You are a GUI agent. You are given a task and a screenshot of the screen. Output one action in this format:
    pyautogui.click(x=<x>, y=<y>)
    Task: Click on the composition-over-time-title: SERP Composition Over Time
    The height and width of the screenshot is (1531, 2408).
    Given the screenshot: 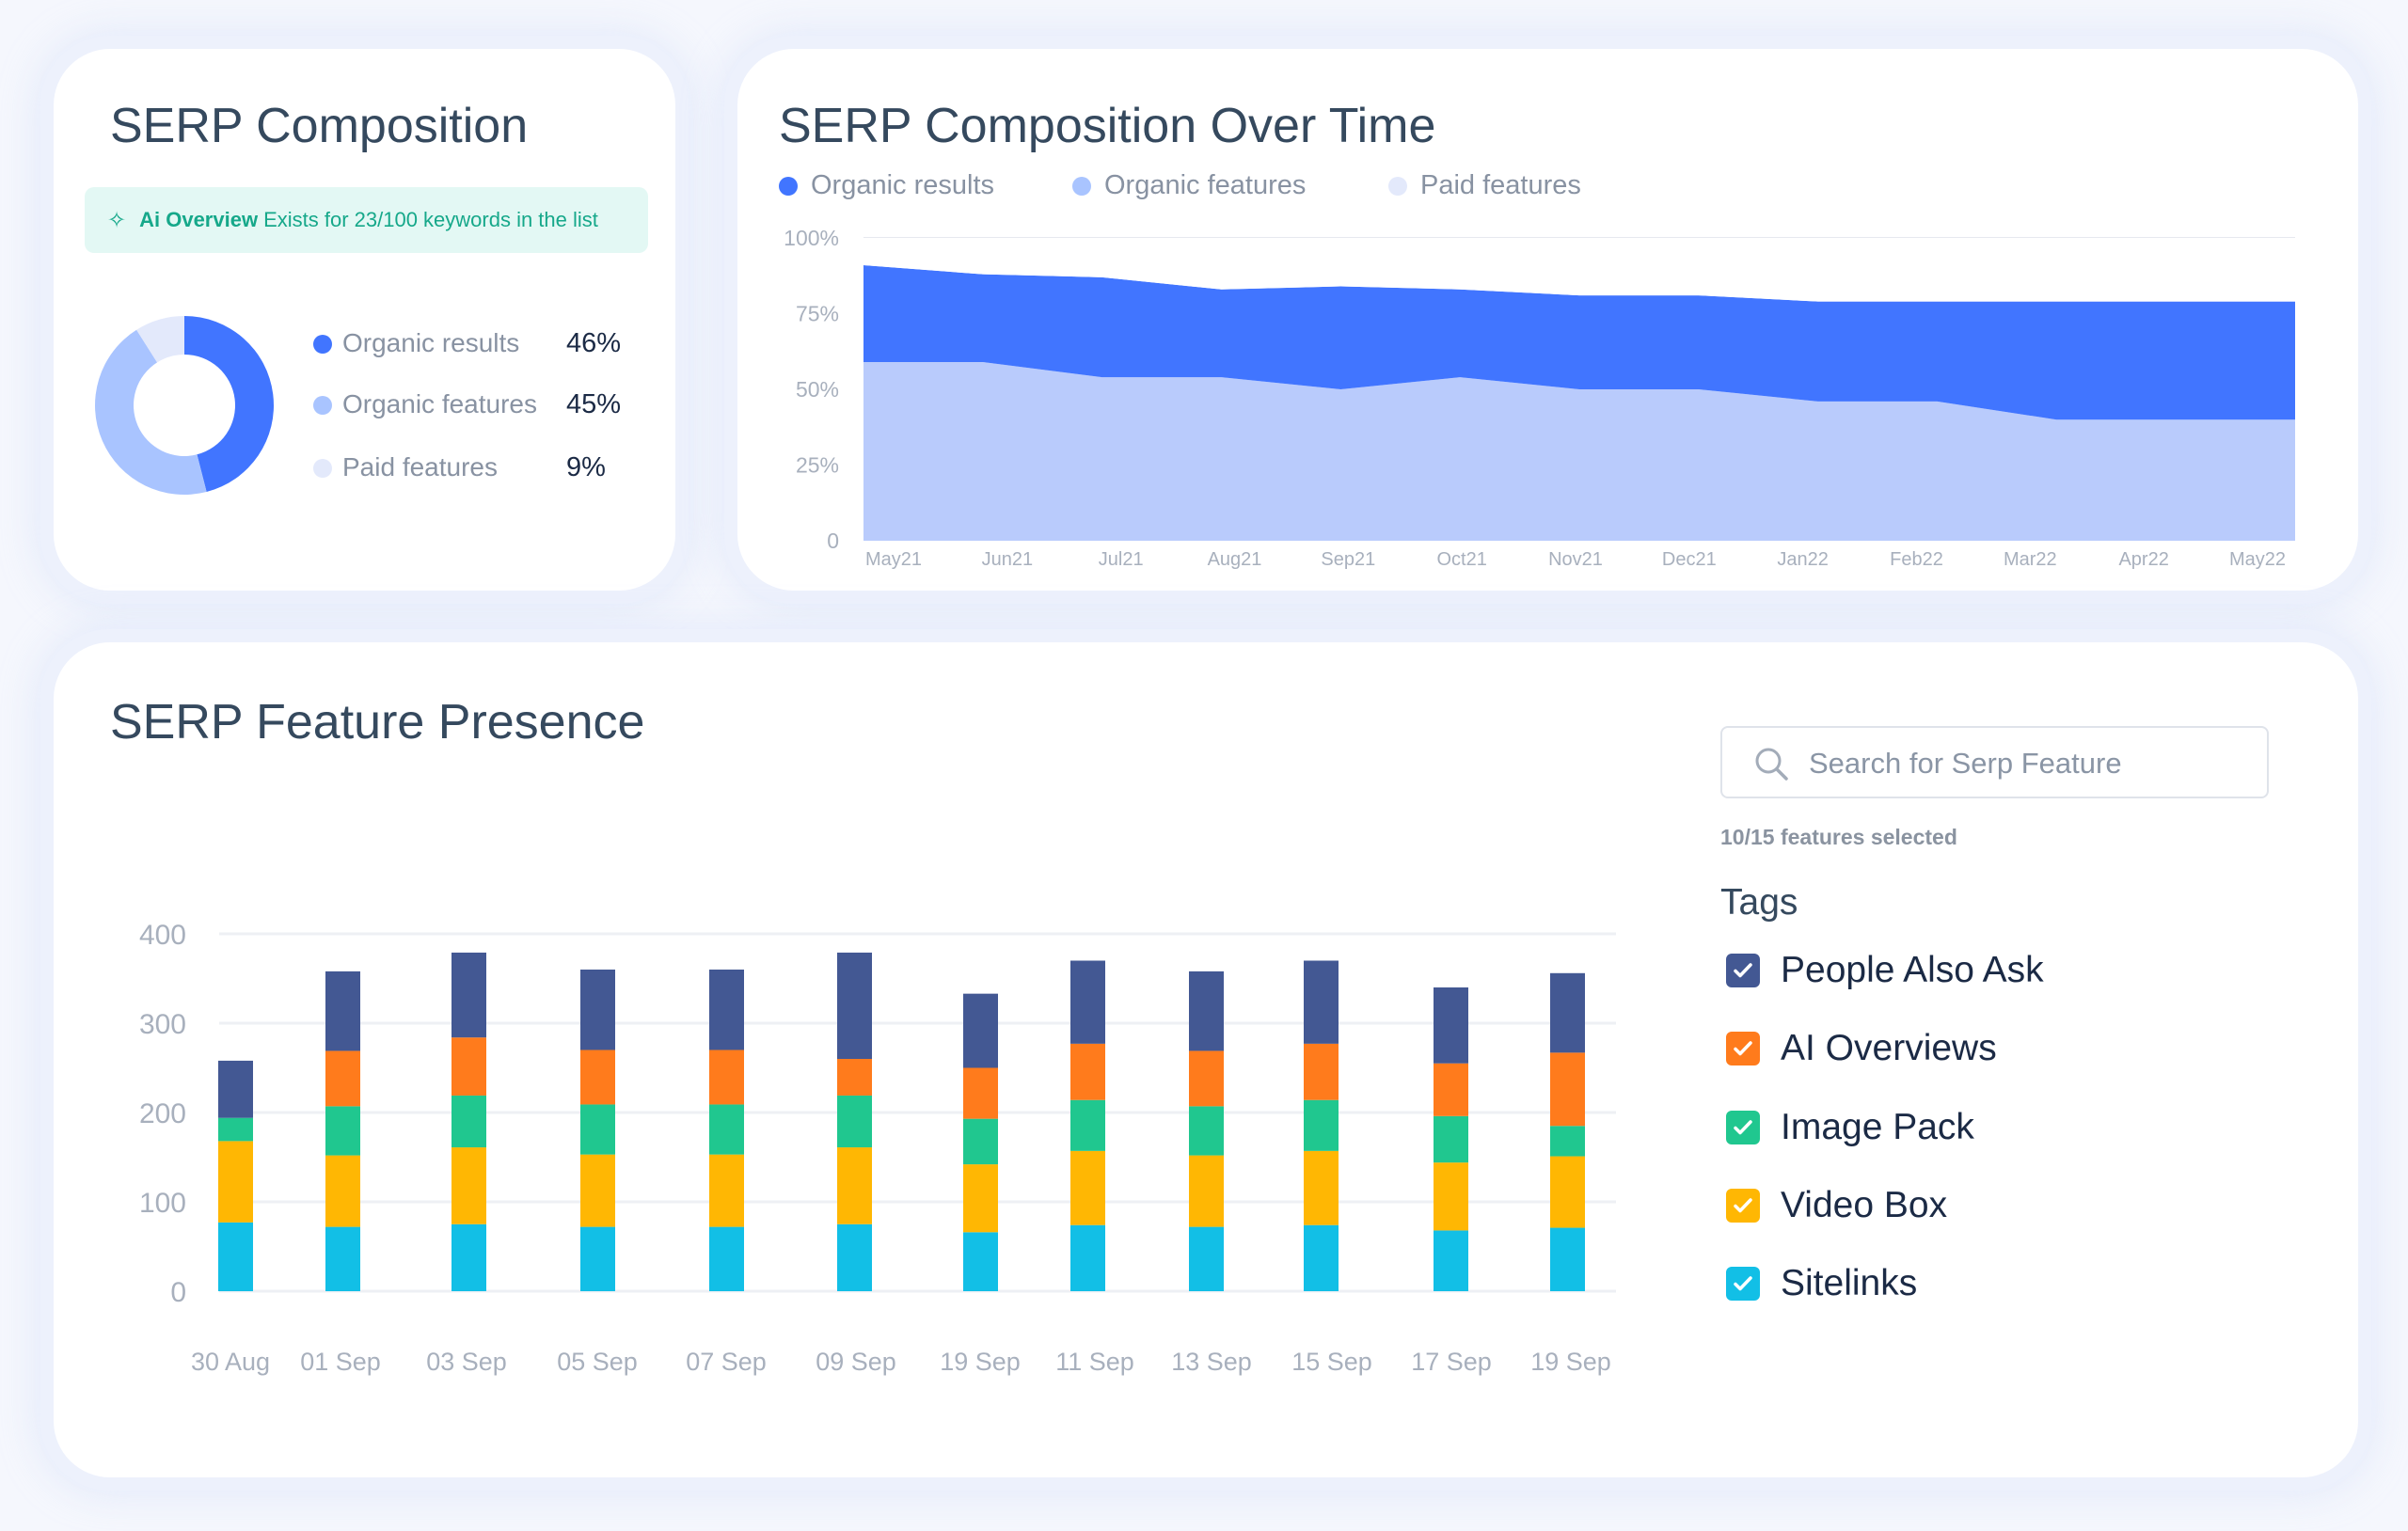 What is the action you would take?
    pyautogui.click(x=1108, y=126)
    